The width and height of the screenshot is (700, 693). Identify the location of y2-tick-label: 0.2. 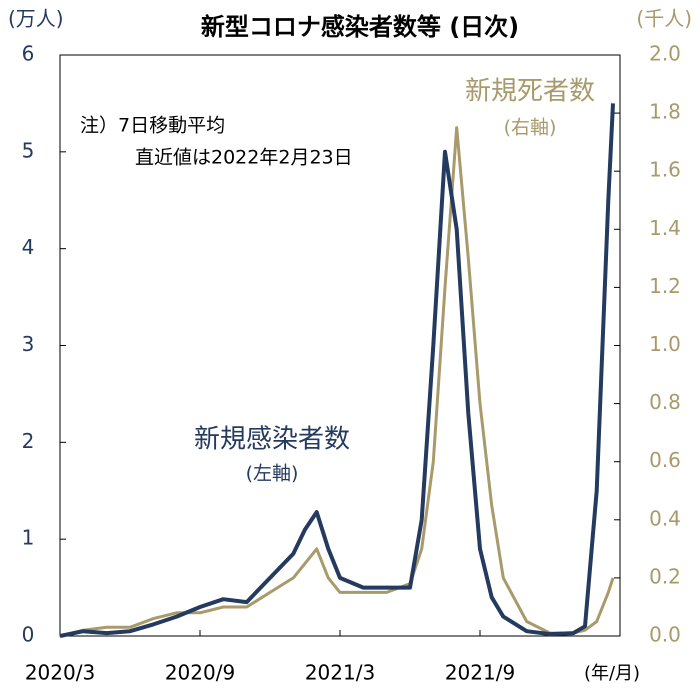
(665, 576).